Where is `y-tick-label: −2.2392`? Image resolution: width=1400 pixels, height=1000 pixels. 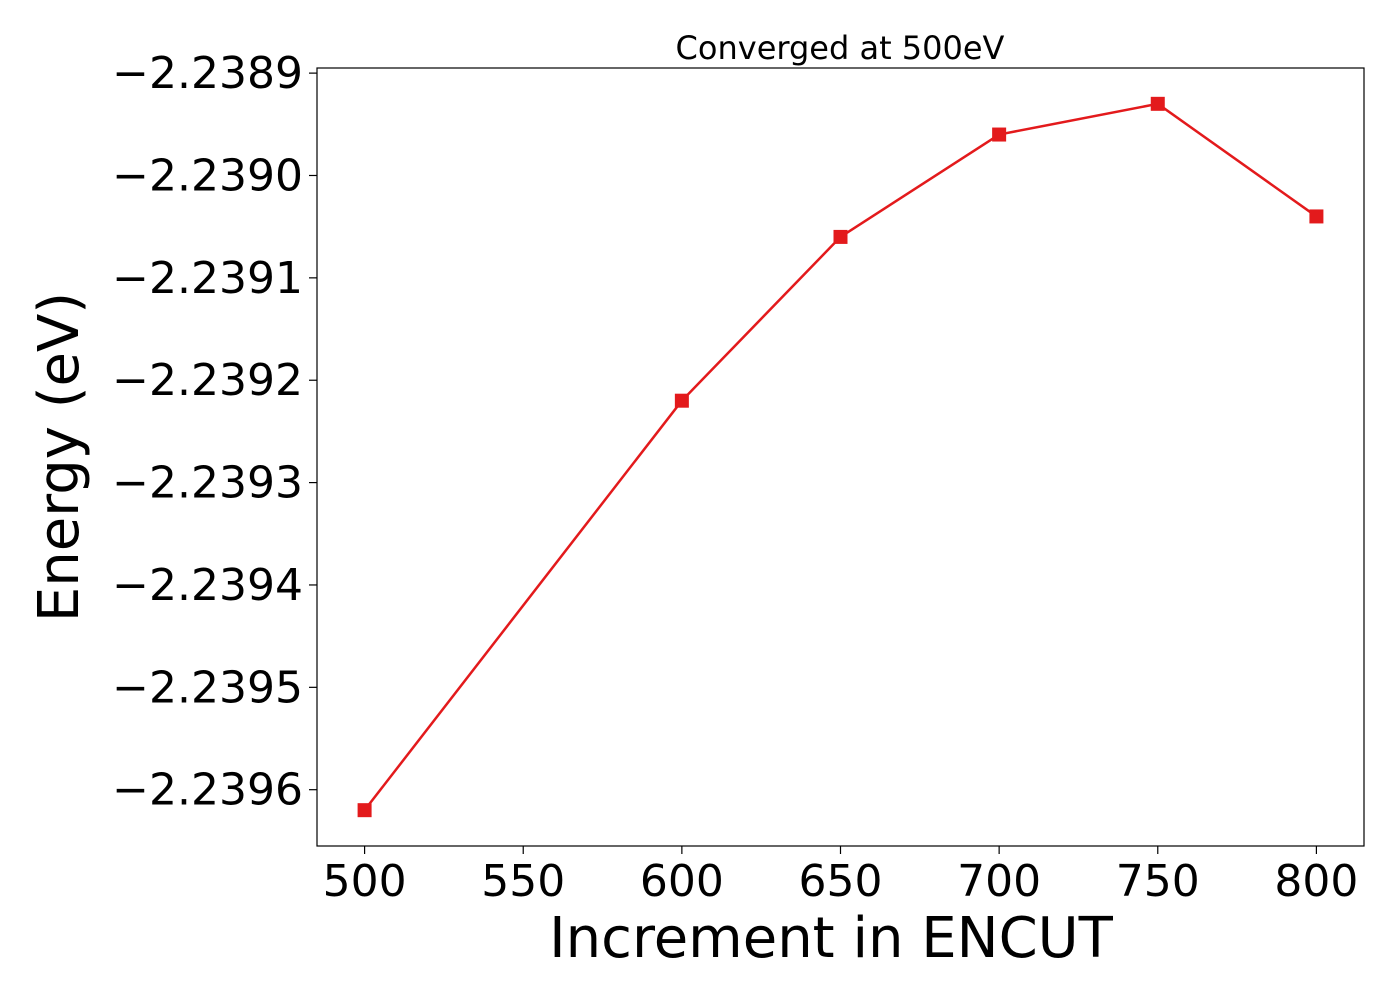
y-tick-label: −2.2392 is located at coordinates (207, 380).